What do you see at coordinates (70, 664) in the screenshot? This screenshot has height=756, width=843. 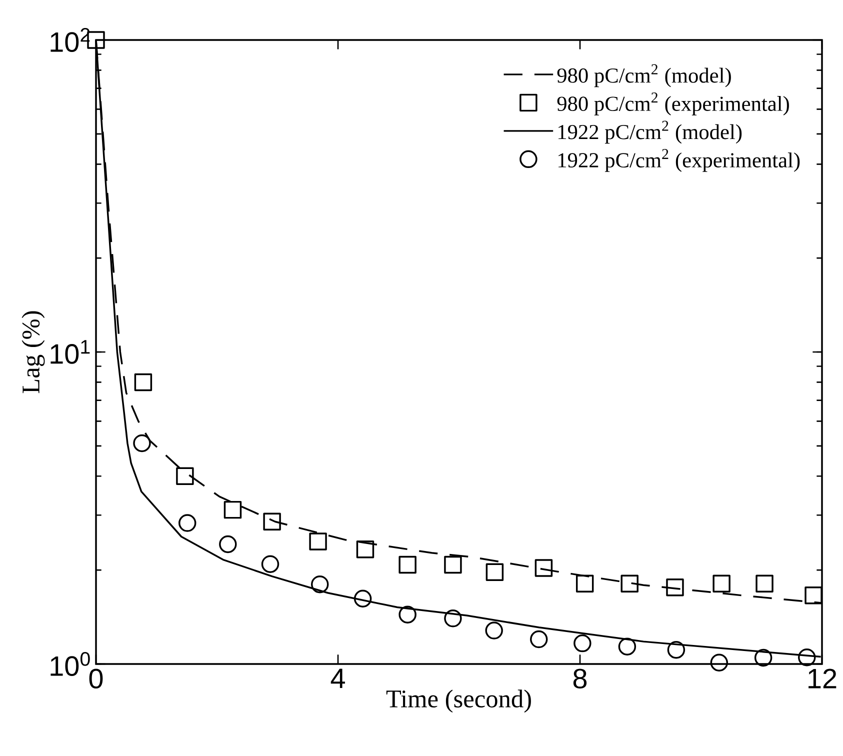 I see `y-tick-label: 10$^{0}$` at bounding box center [70, 664].